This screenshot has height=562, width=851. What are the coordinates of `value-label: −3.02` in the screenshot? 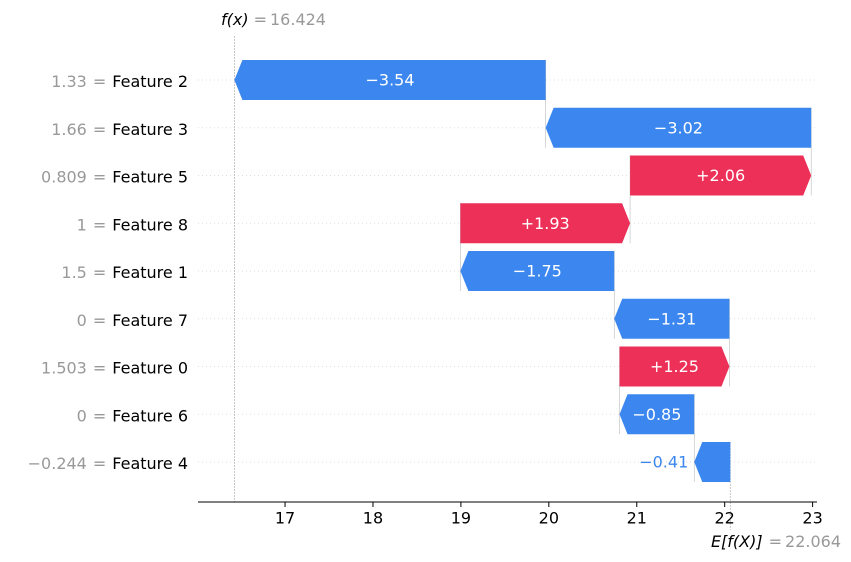 It's located at (678, 127).